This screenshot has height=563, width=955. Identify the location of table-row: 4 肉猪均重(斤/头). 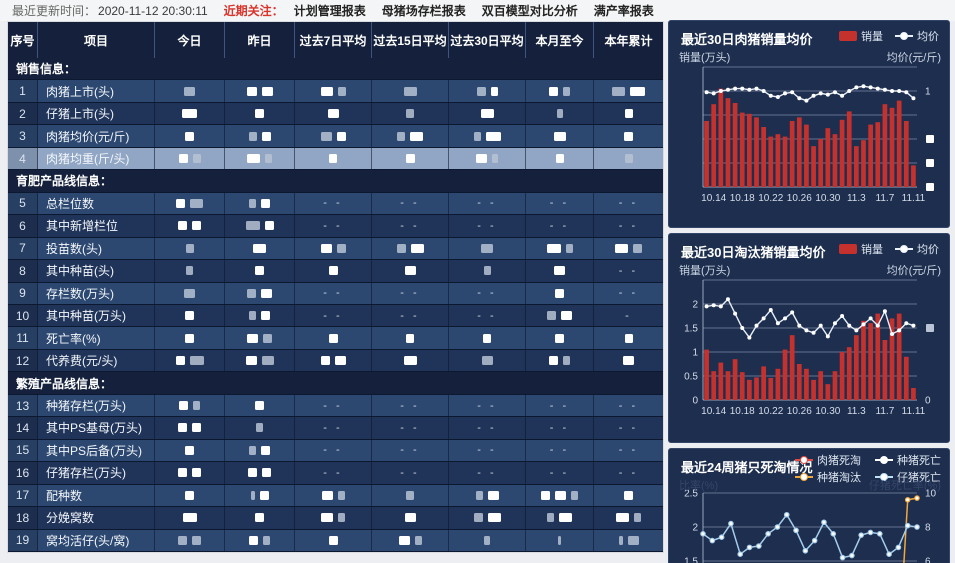
(335, 159).